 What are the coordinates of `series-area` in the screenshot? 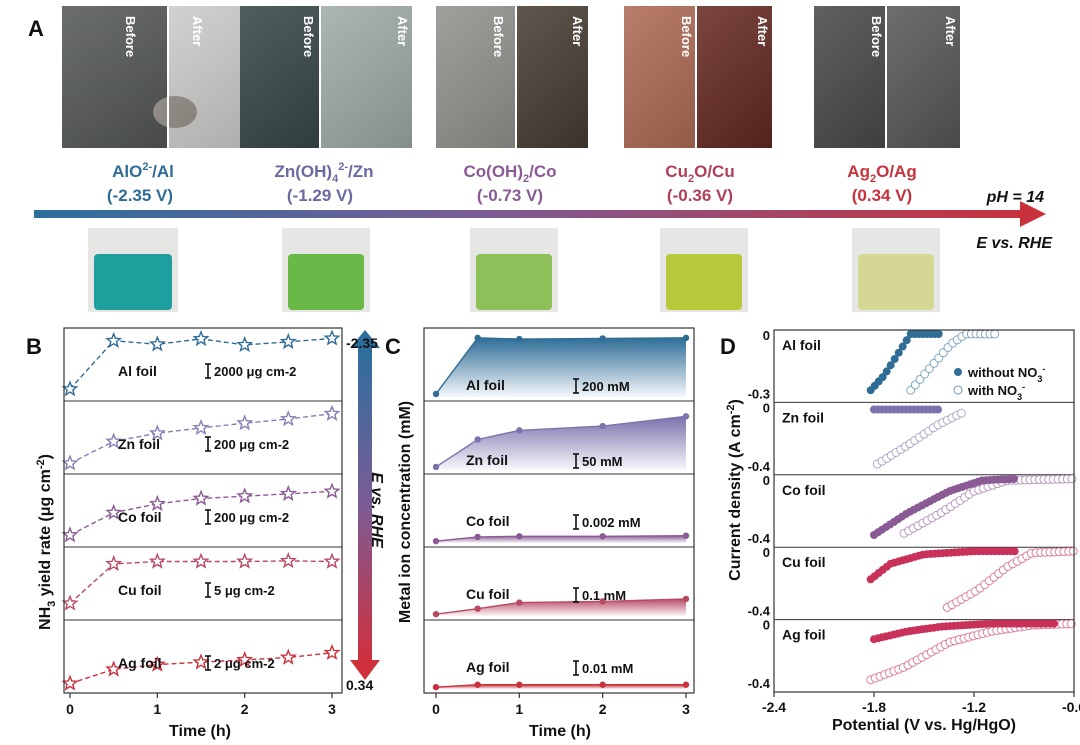 It's located at (561, 686).